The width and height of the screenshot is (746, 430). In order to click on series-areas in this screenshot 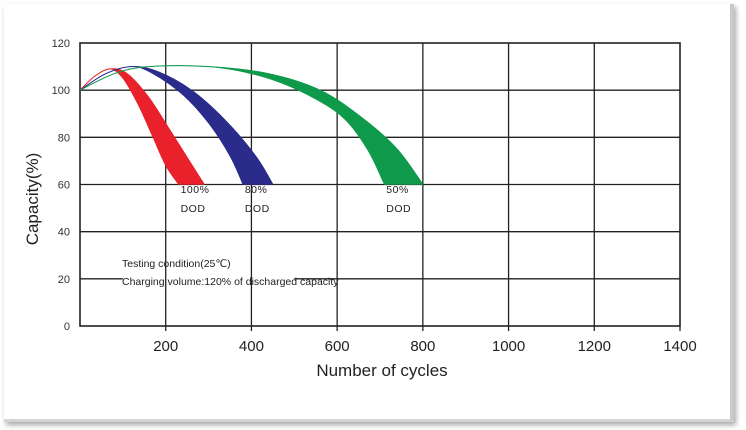, I will do `click(251, 125)`.